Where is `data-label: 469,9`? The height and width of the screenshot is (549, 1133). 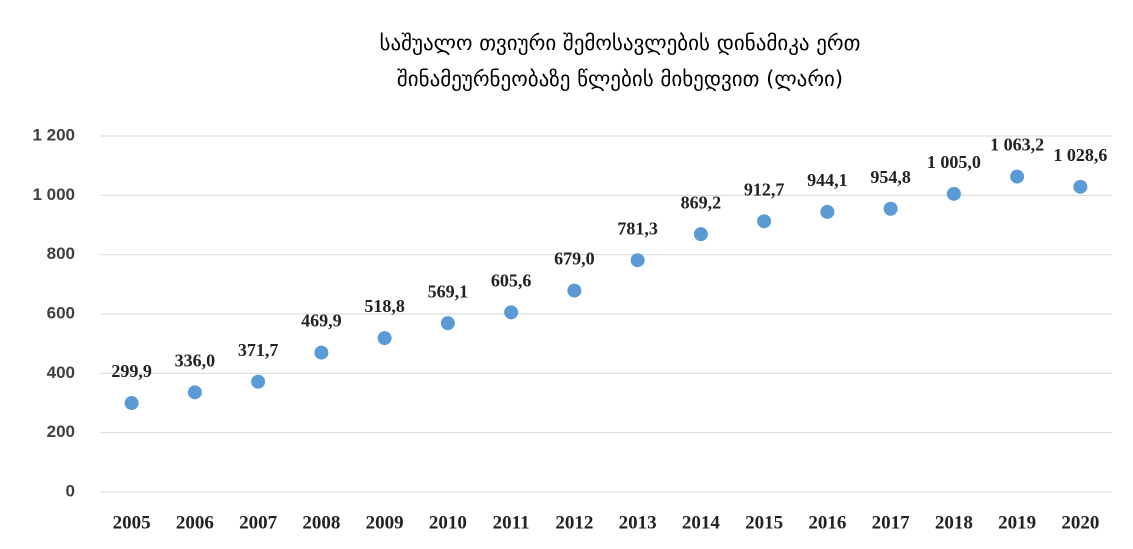 data-label: 469,9 is located at coordinates (321, 321).